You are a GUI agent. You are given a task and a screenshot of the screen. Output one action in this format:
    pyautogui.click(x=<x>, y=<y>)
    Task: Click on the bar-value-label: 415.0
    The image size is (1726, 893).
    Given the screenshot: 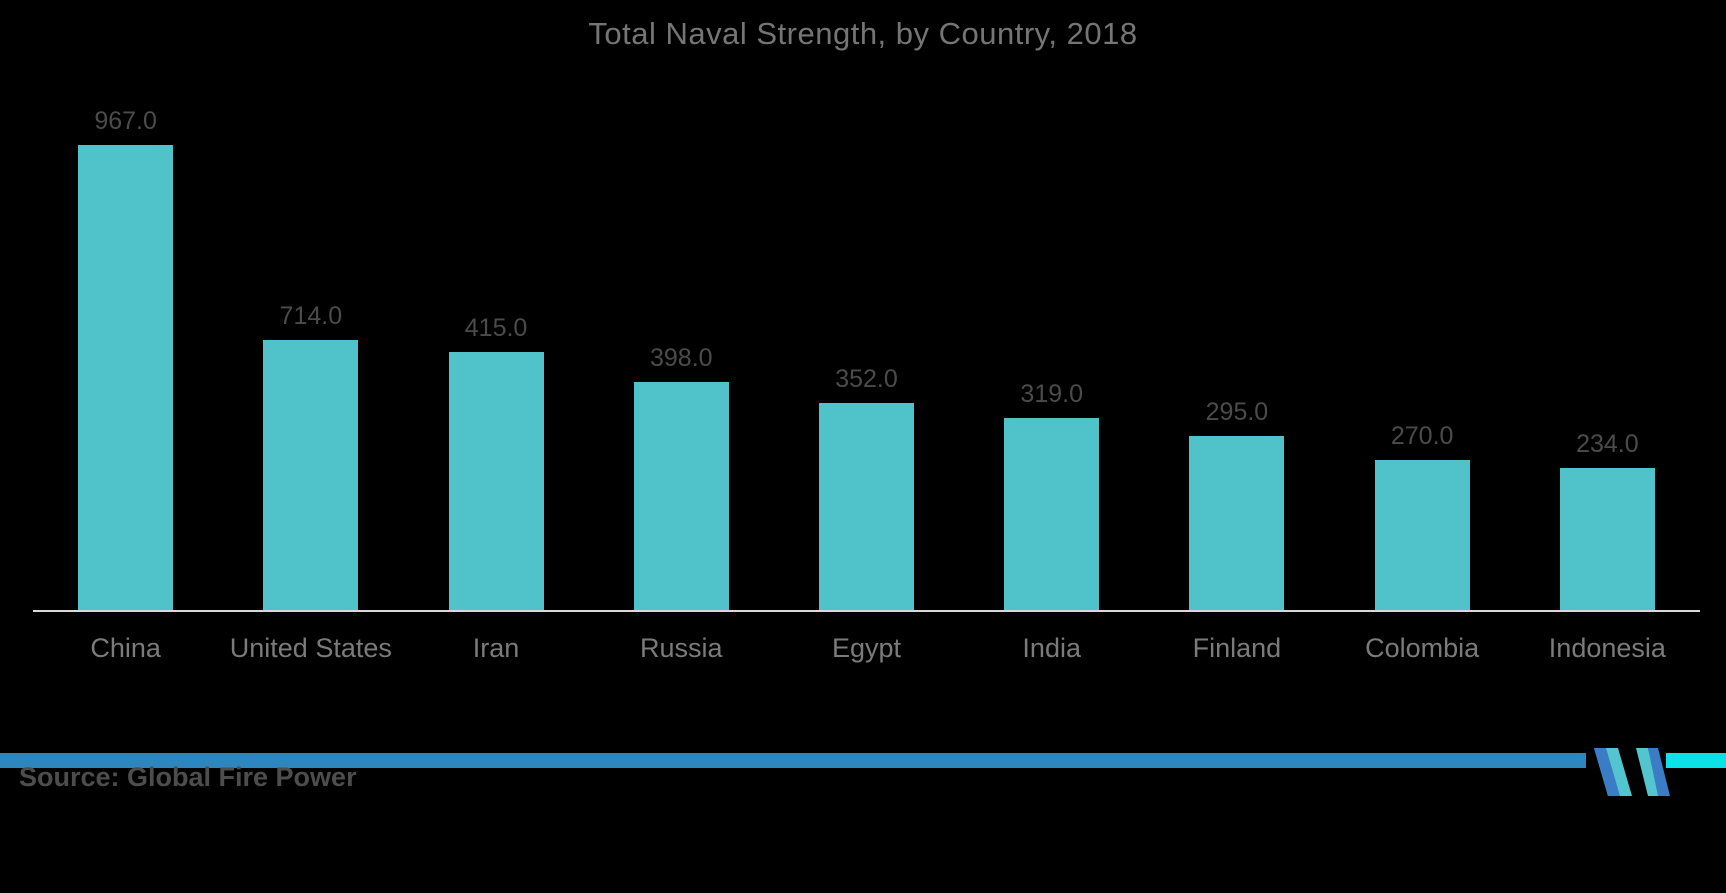 What is the action you would take?
    pyautogui.click(x=496, y=328)
    